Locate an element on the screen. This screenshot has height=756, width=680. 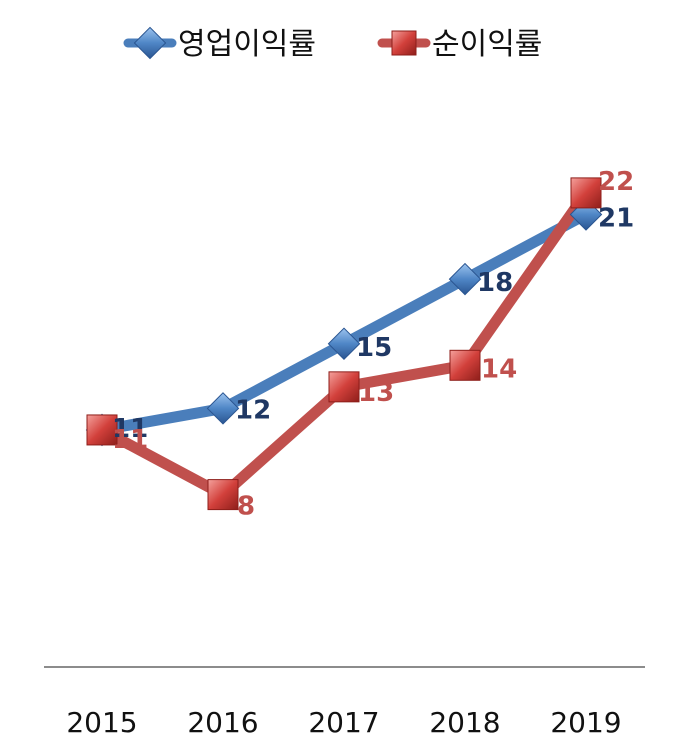
x-axis-ticks: 2015 2016 2017 2018 2019 is located at coordinates (343, 722).